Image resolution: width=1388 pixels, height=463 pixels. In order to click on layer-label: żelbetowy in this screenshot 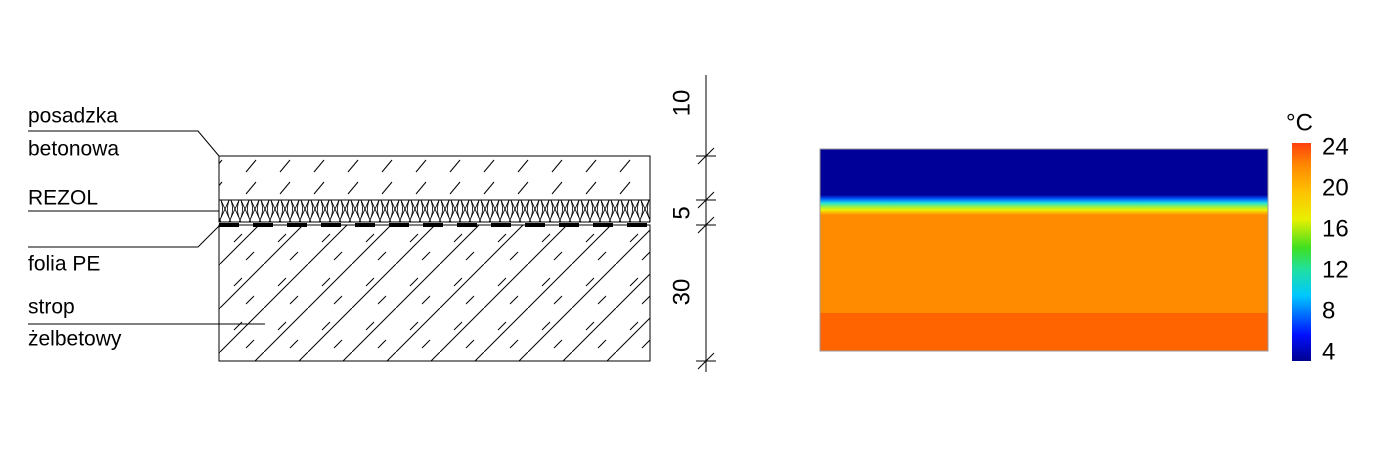, I will do `click(75, 339)`.